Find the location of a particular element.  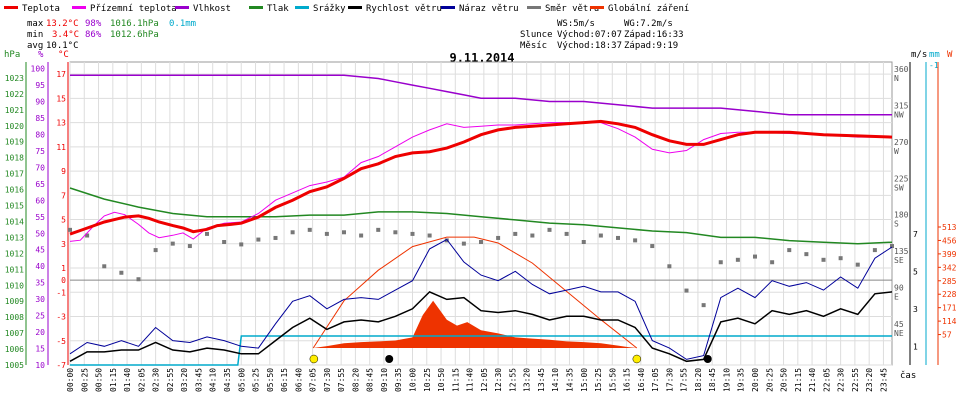

stats-avg-label: avg is located at coordinates (35, 46).